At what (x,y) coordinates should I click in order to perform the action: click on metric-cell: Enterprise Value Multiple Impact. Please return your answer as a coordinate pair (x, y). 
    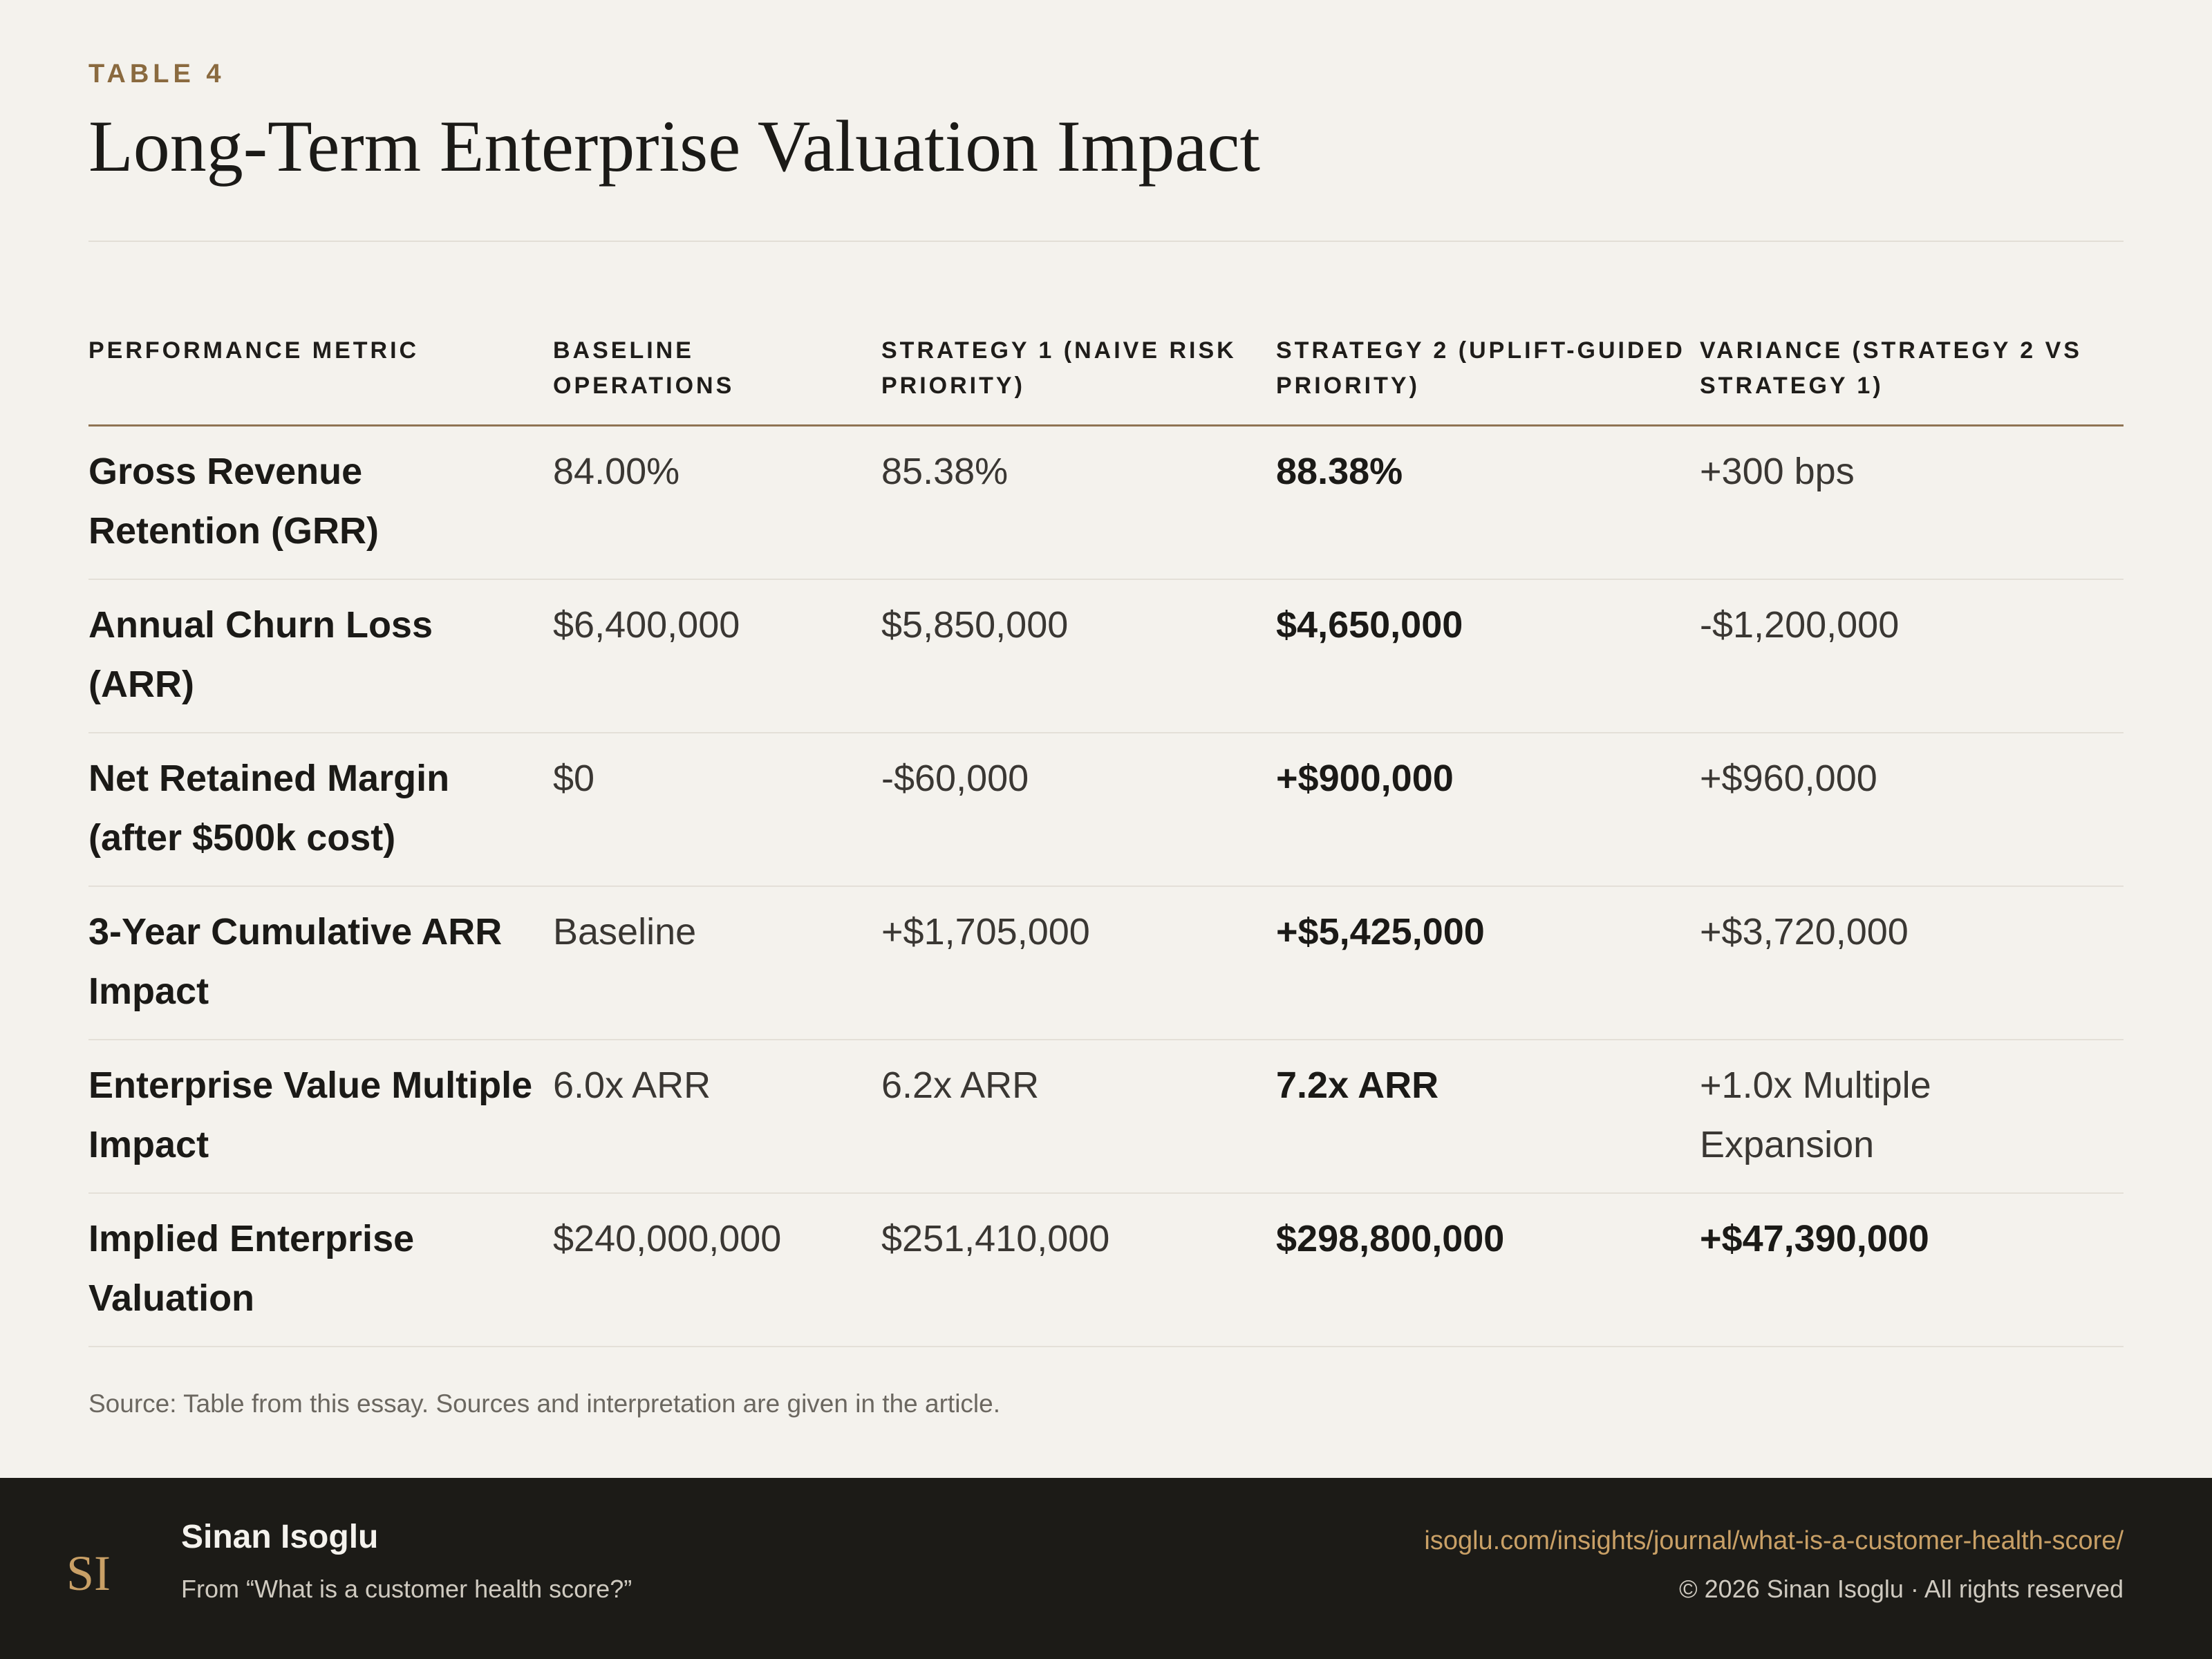
    Looking at the image, I should click on (320, 1117).